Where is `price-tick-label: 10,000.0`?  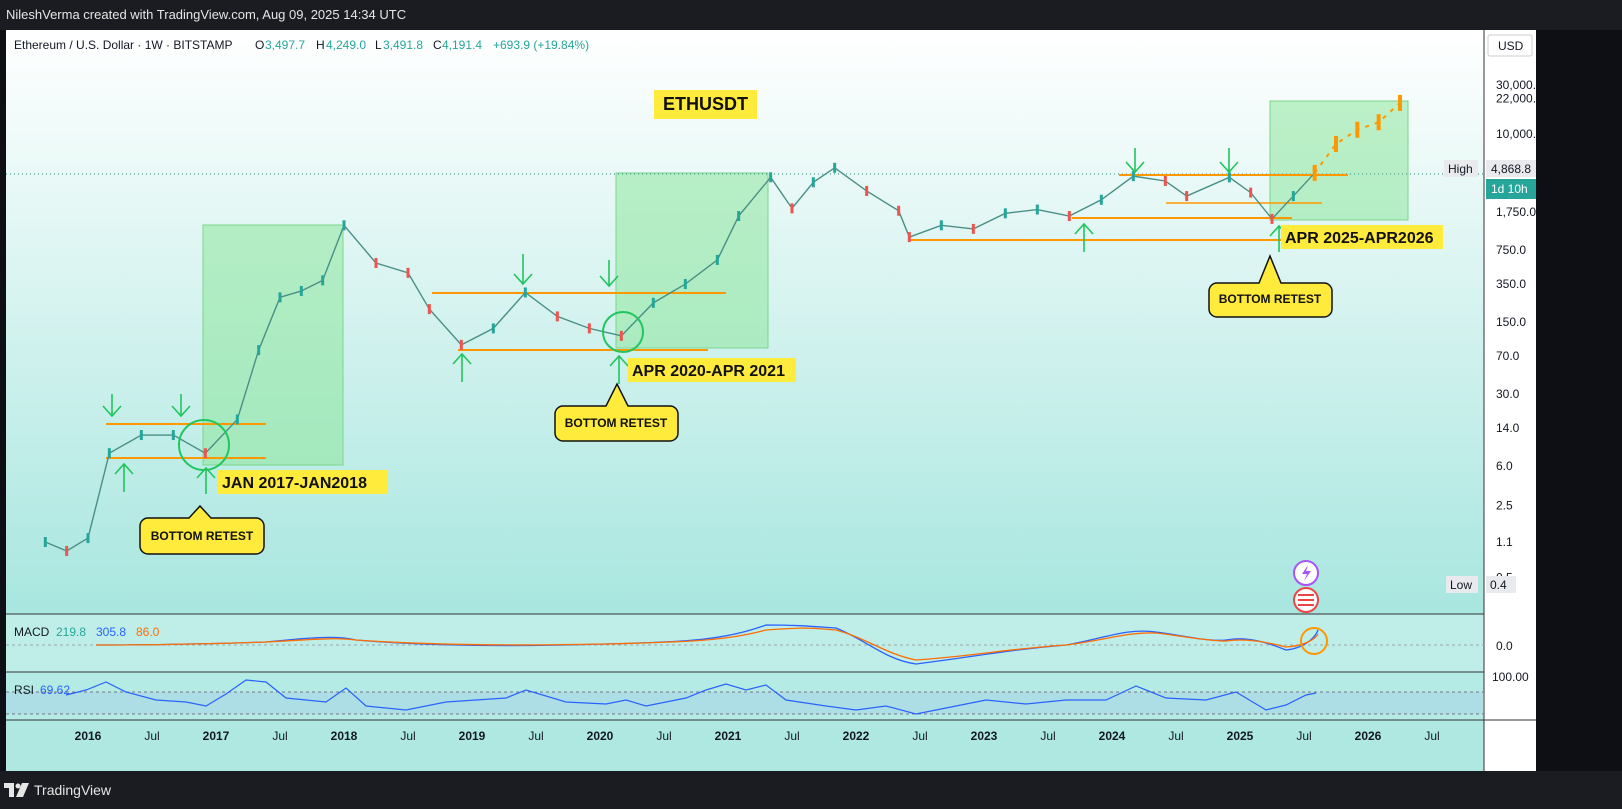
price-tick-label: 10,000.0 is located at coordinates (1516, 134).